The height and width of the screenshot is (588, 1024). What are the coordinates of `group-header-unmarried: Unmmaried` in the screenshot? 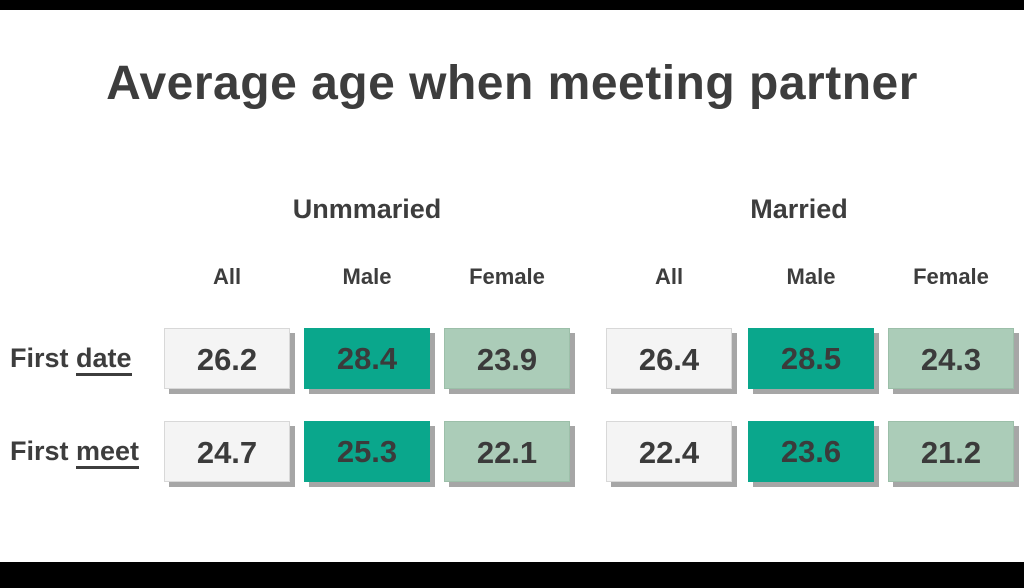 It's located at (367, 209).